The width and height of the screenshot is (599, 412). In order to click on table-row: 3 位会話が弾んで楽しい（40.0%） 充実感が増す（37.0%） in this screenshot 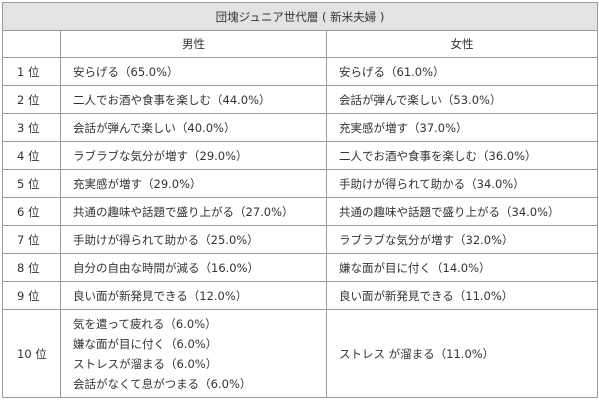, I will do `click(300, 127)`.